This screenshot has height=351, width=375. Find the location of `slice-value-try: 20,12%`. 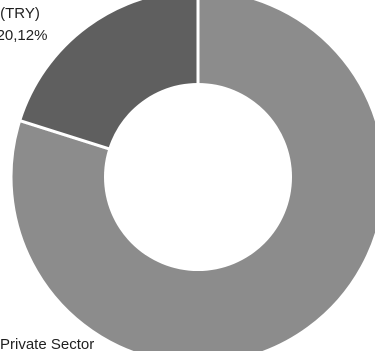

slice-value-try: 20,12% is located at coordinates (23, 35).